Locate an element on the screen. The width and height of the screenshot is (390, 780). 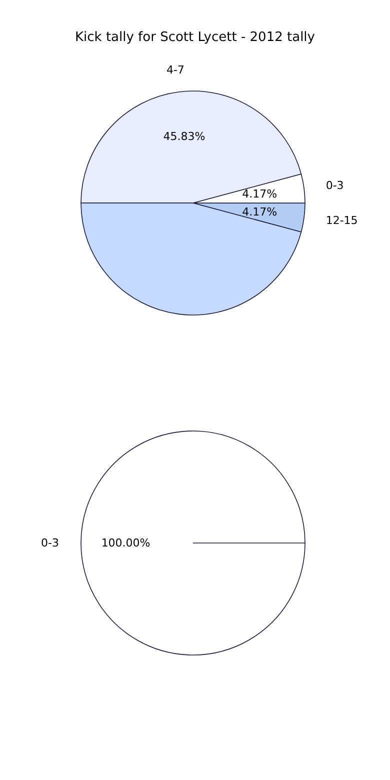
slice-label: 12-15 is located at coordinates (342, 220).